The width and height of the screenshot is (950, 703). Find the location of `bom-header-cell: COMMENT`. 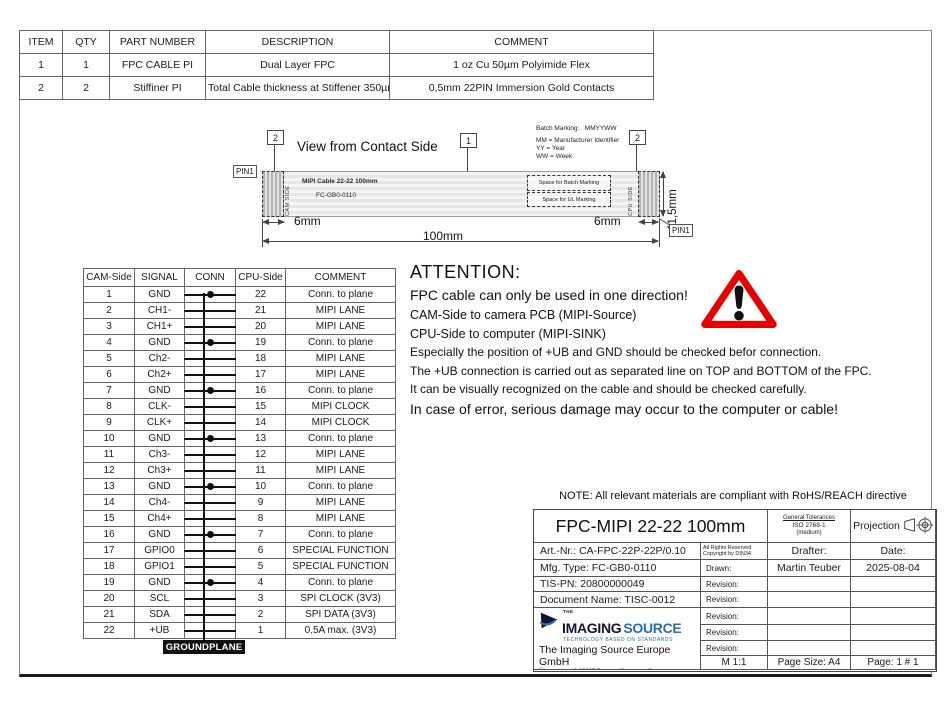

bom-header-cell: COMMENT is located at coordinates (521, 42).